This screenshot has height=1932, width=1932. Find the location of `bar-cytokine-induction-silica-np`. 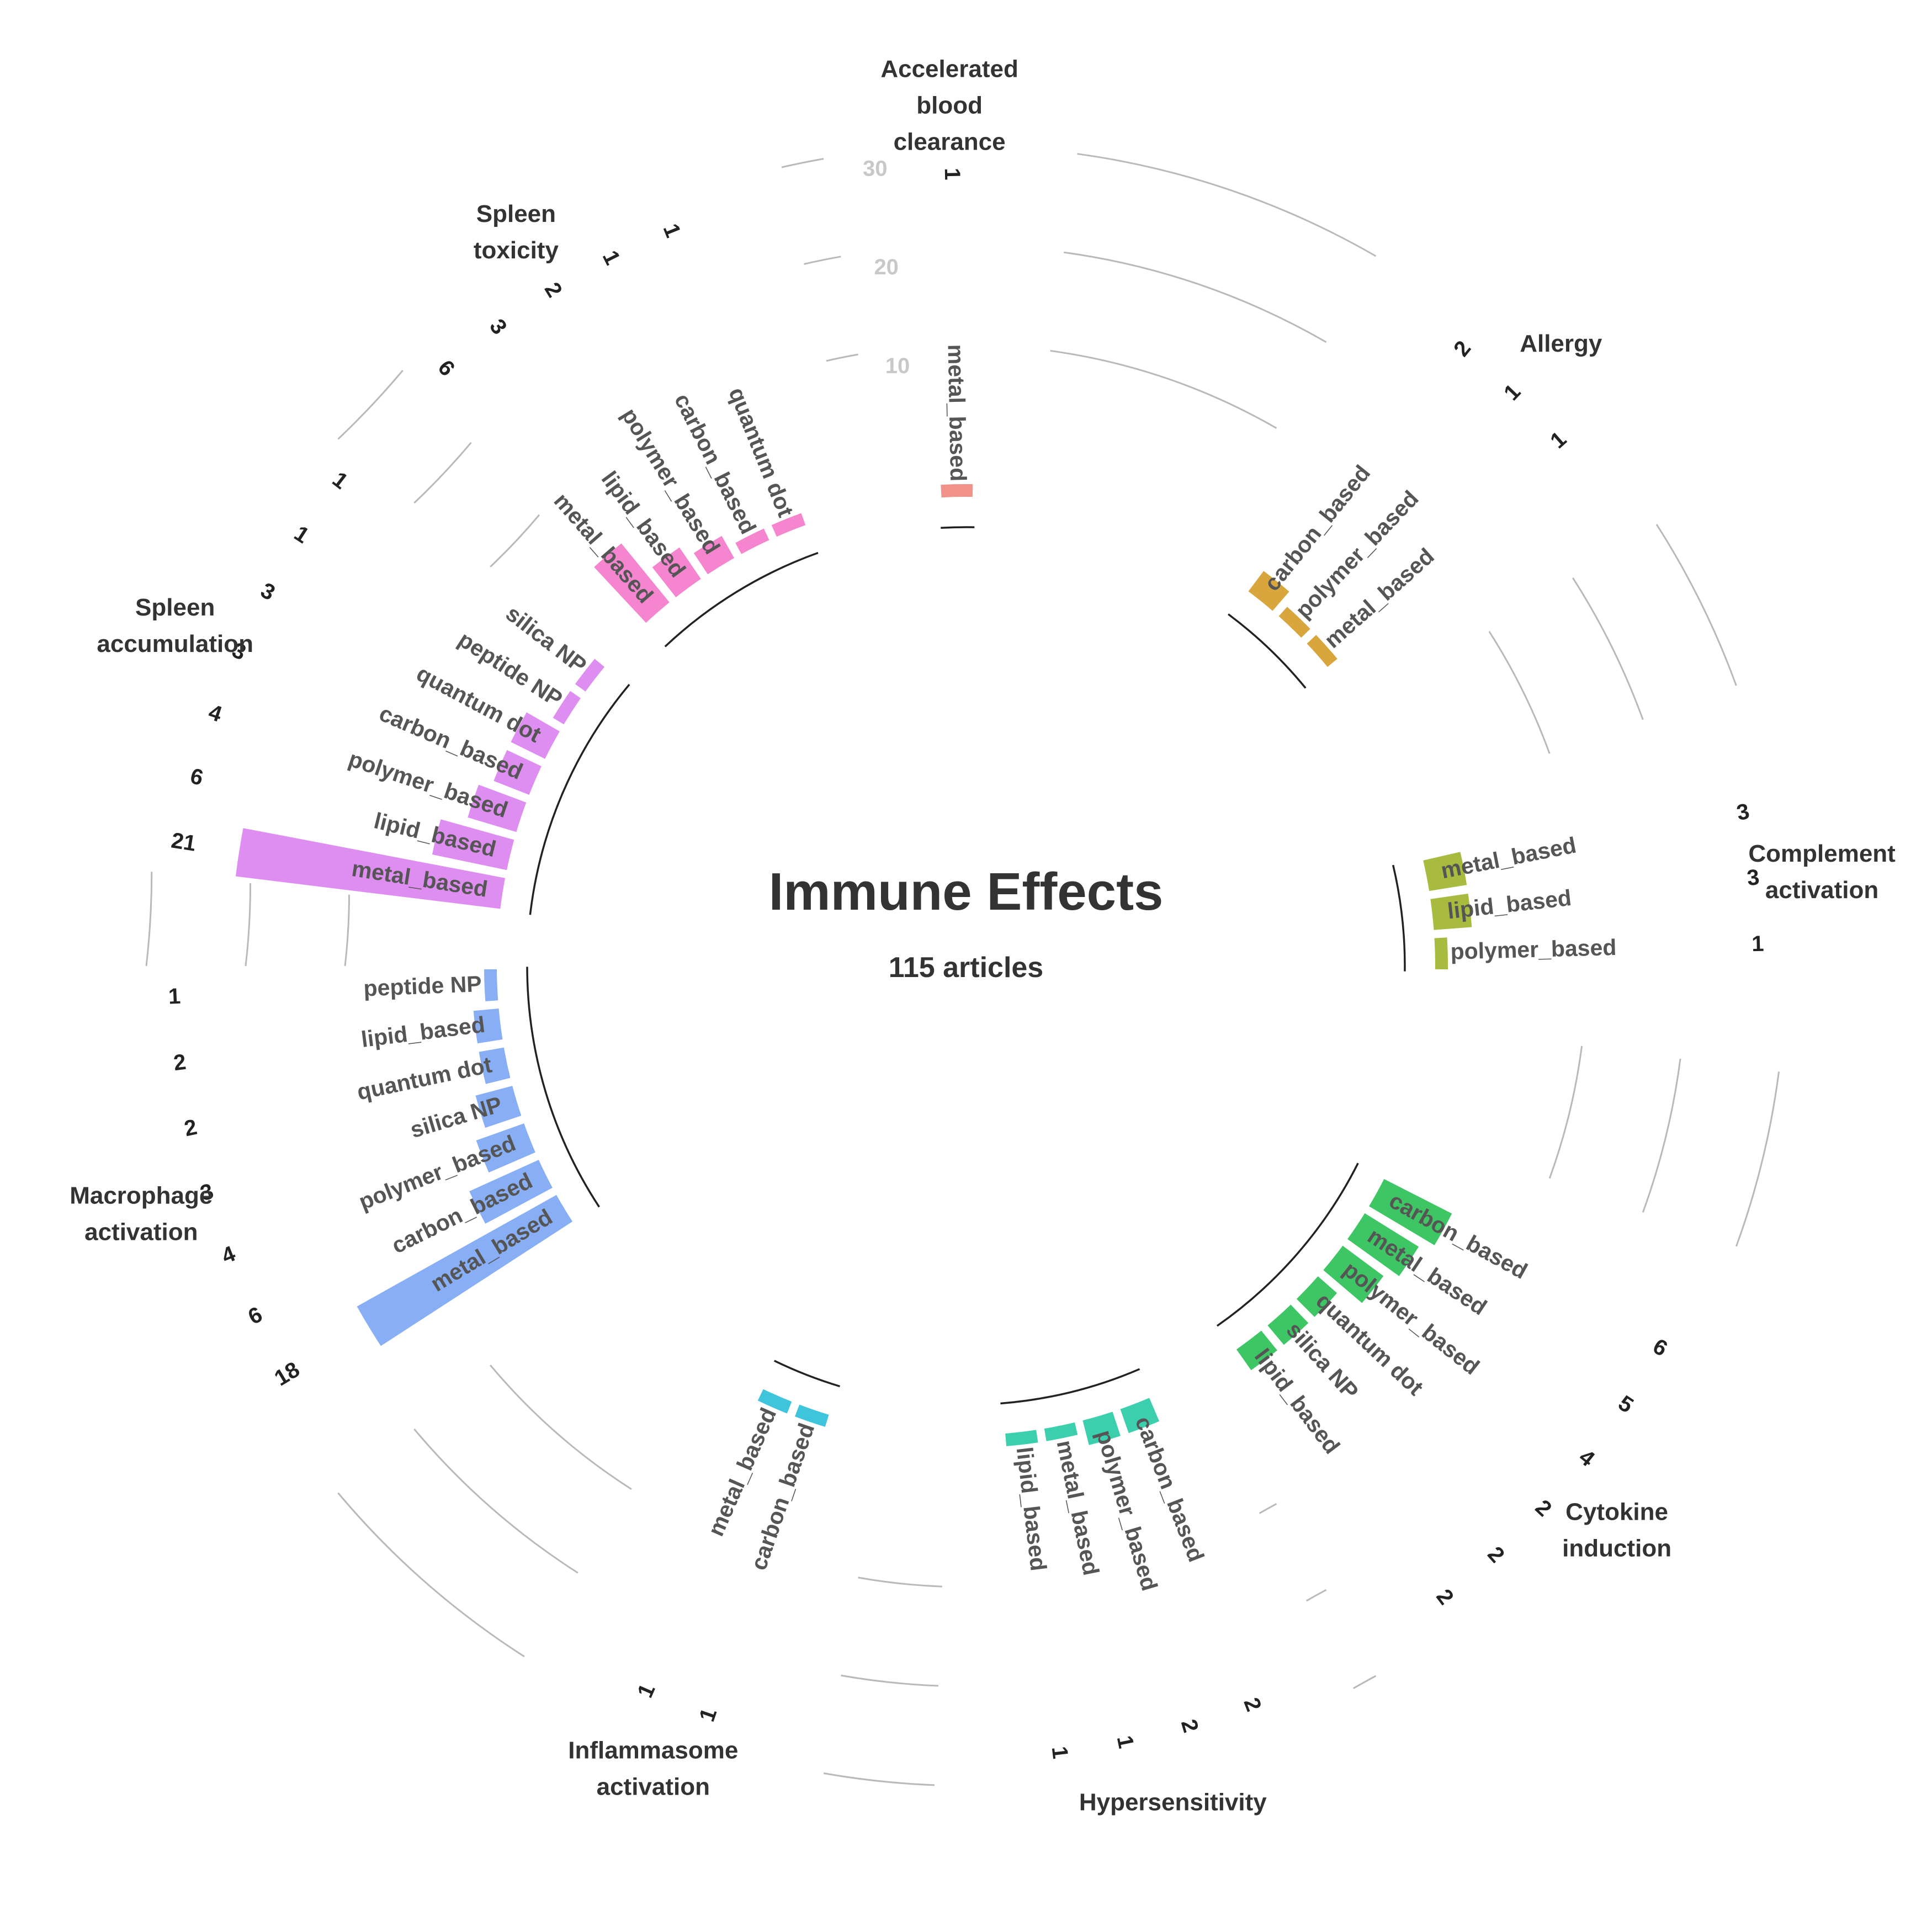

bar-cytokine-induction-silica-np is located at coordinates (1288, 1325).